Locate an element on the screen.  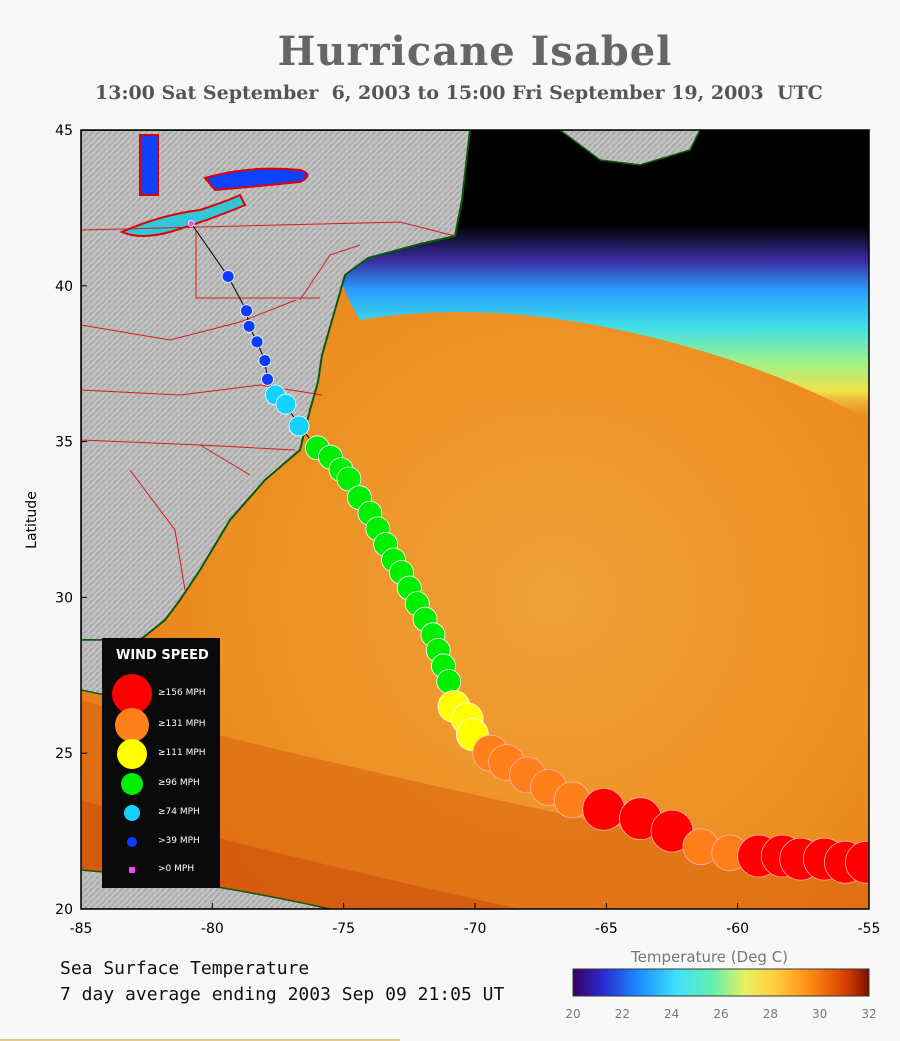
y-tick-label: 45 is located at coordinates (64, 131).